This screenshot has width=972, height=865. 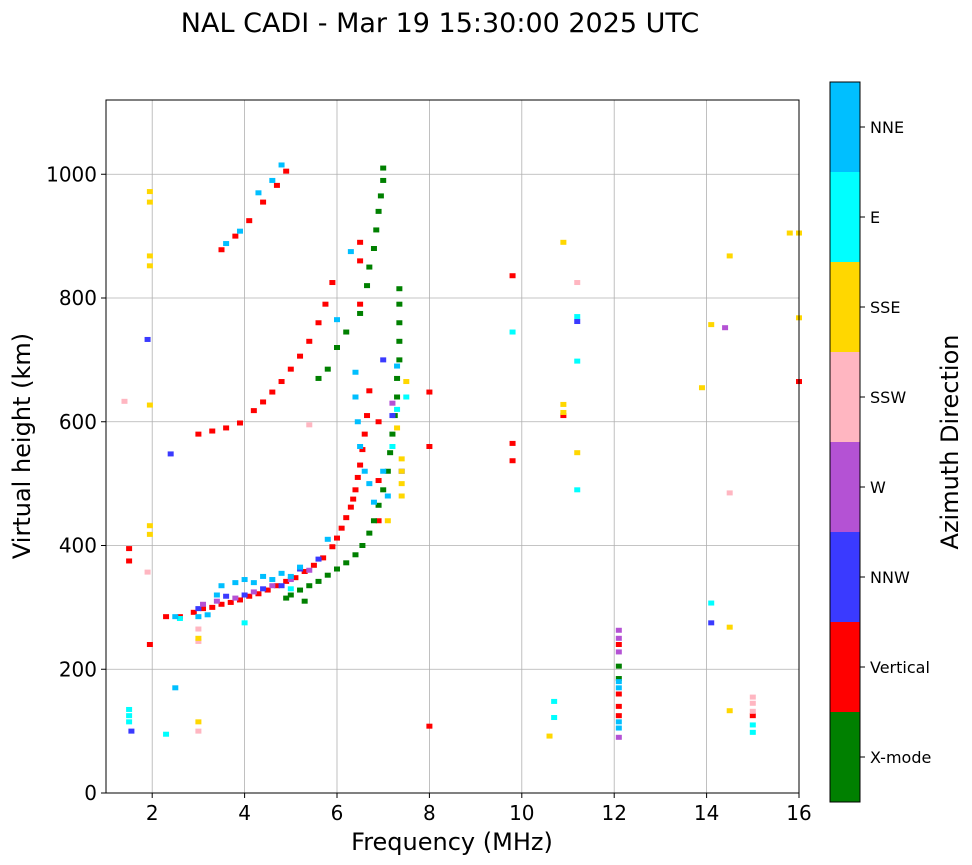 I want to click on y-tick-label: 400, so click(x=78, y=546).